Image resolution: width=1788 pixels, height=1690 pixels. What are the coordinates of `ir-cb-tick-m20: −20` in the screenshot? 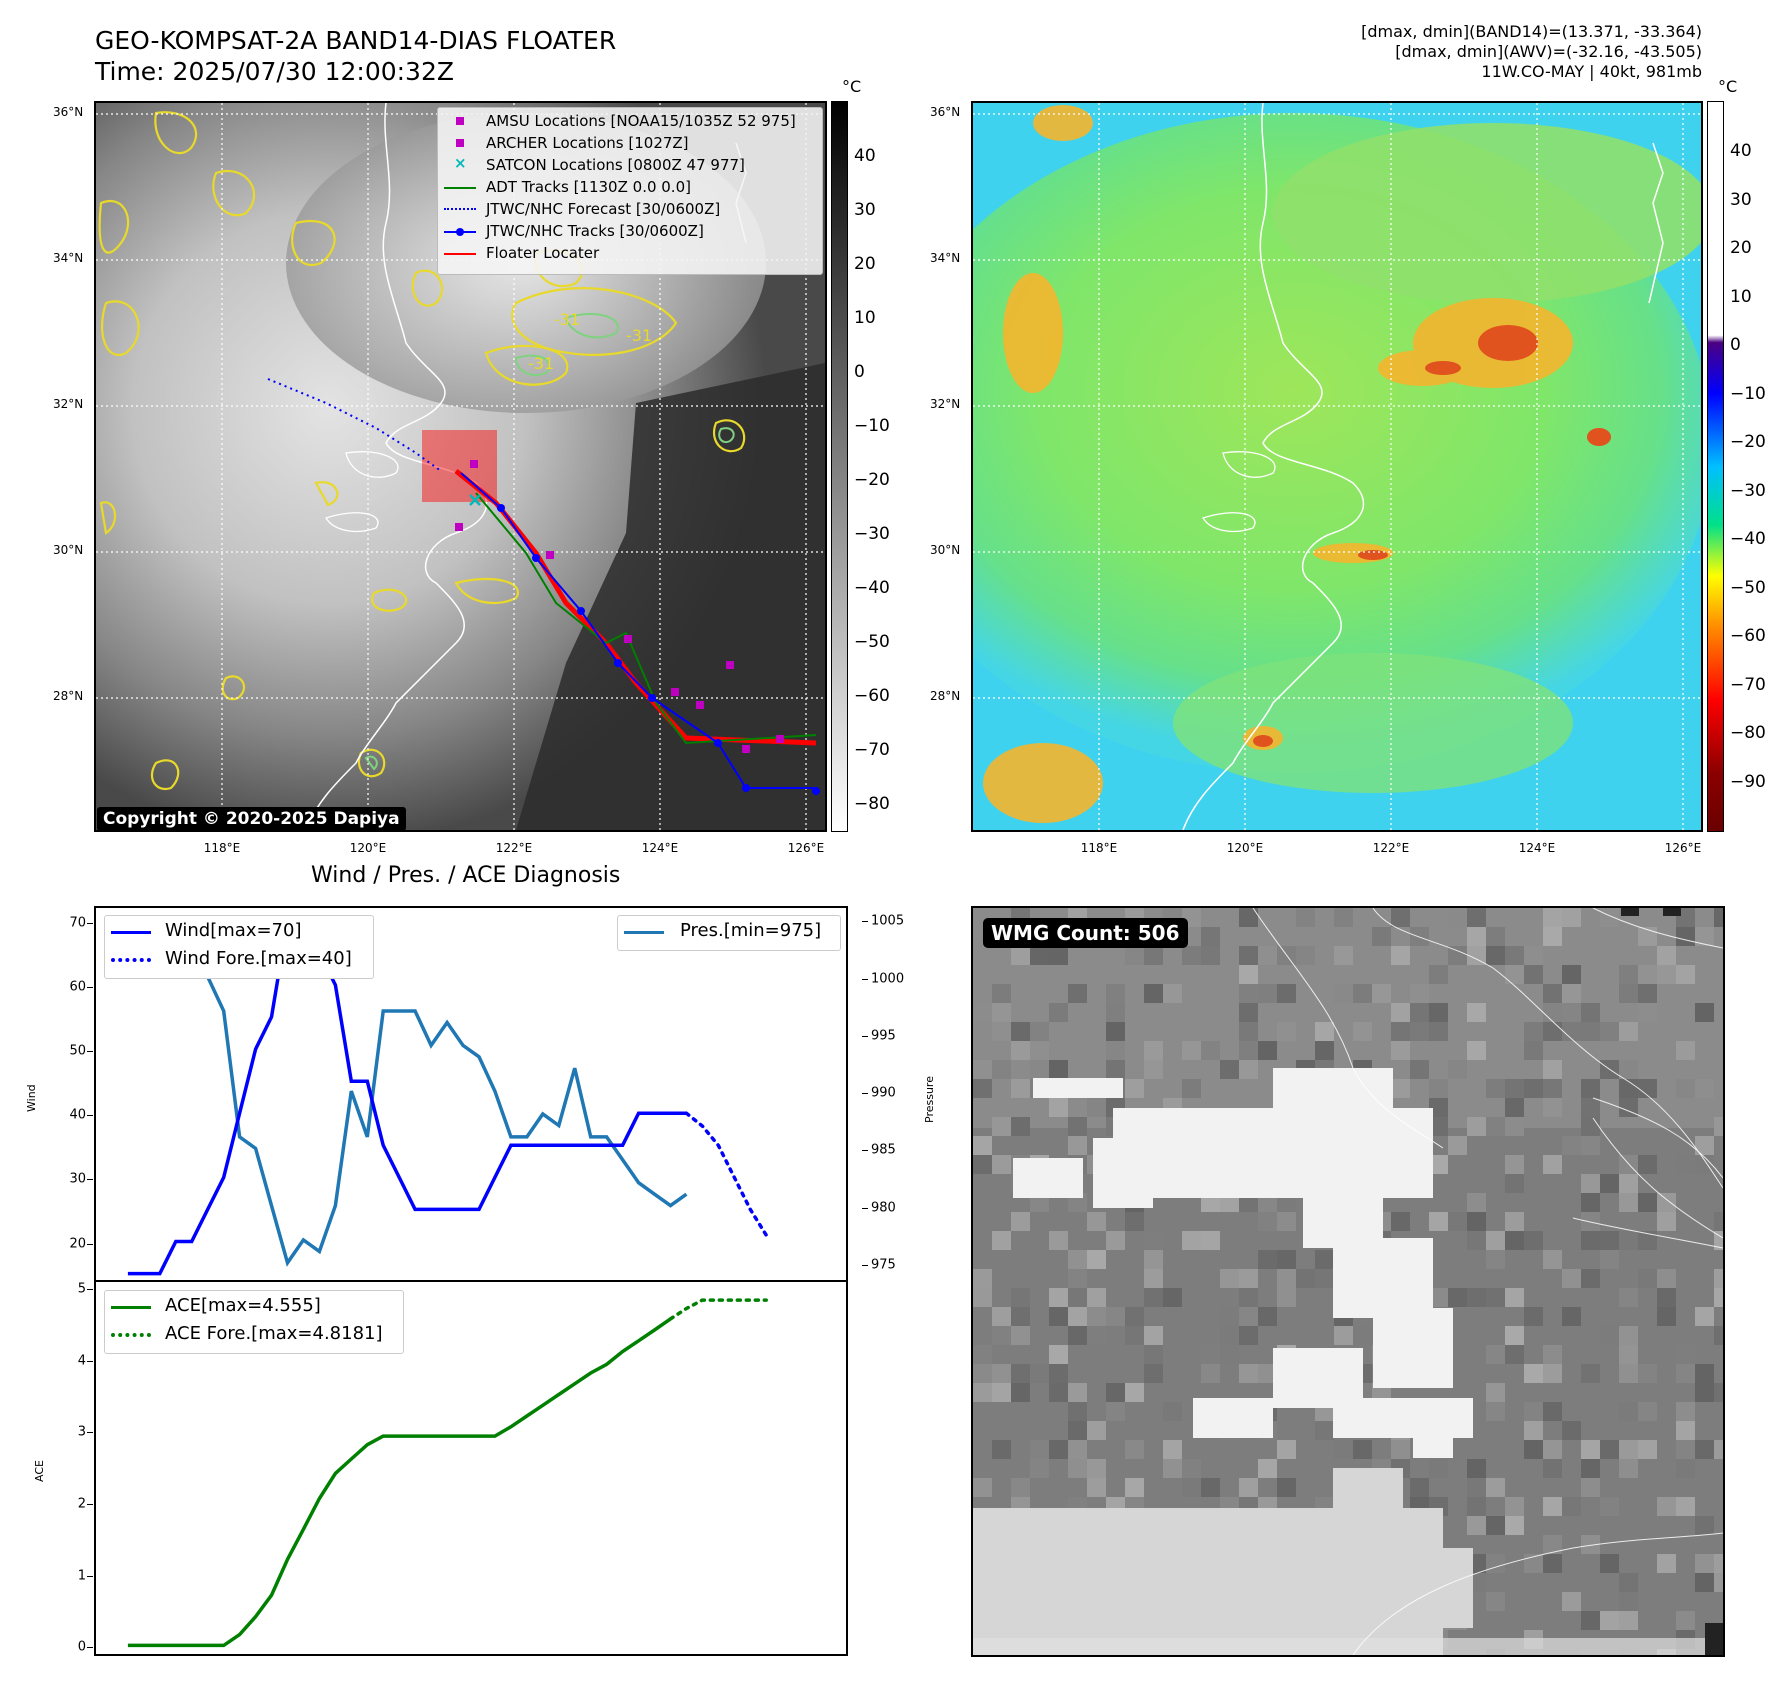 It's located at (872, 480).